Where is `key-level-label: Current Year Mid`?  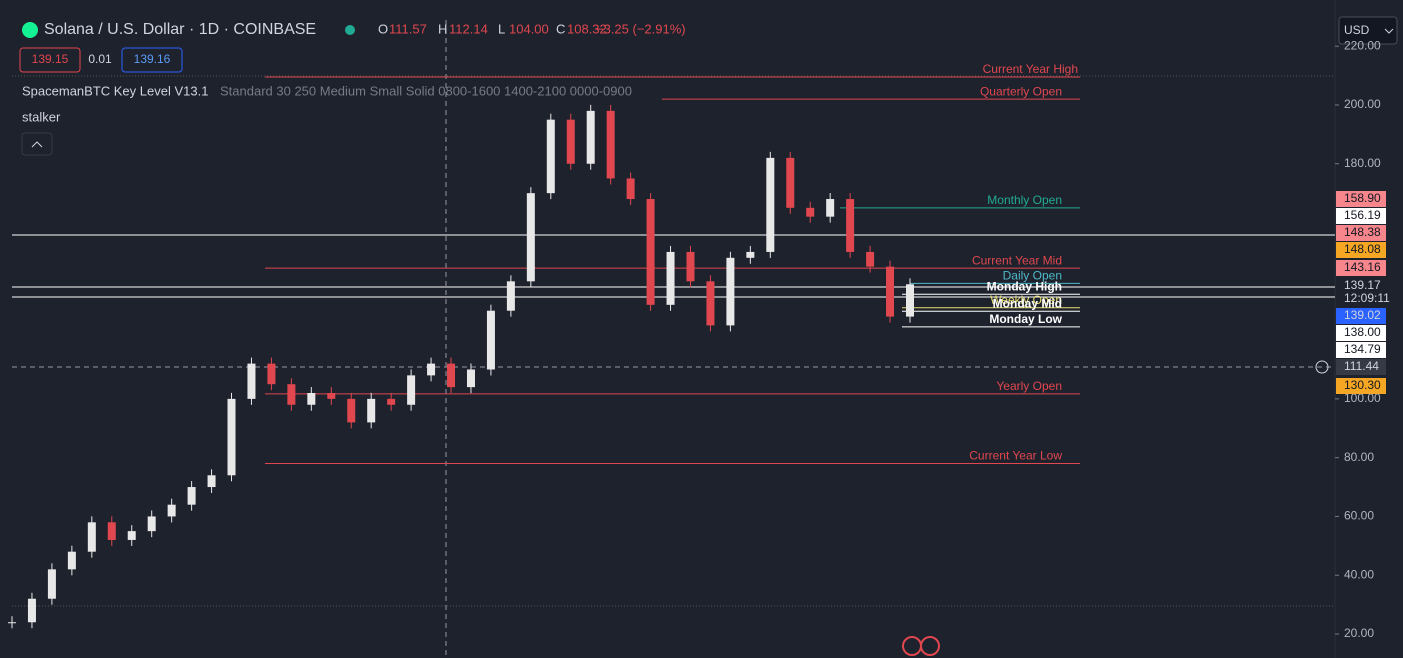
key-level-label: Current Year Mid is located at coordinates (1017, 260).